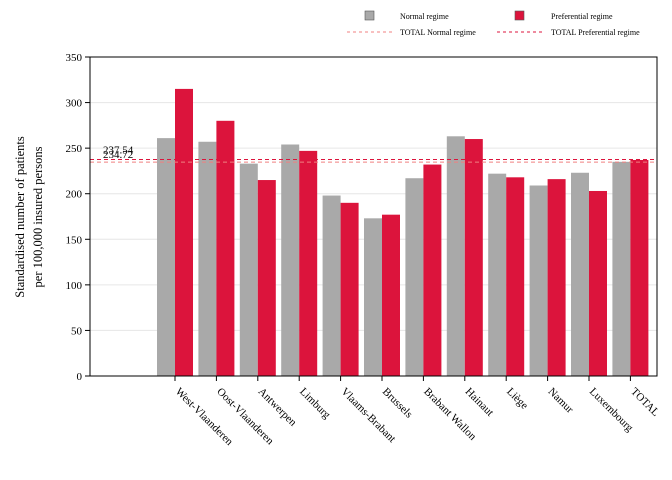 The image size is (672, 480). Describe the element at coordinates (424, 16) in the screenshot. I see `legend-label-normal: Normal regime` at that location.